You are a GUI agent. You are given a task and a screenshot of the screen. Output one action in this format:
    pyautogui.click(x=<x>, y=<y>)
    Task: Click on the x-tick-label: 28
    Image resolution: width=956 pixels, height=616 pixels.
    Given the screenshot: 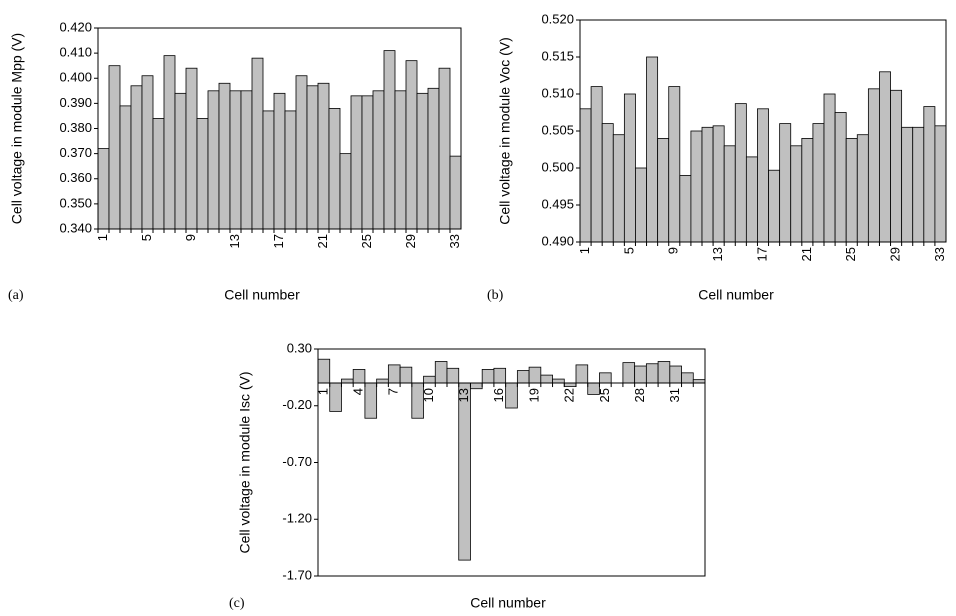 What is the action you would take?
    pyautogui.click(x=639, y=395)
    